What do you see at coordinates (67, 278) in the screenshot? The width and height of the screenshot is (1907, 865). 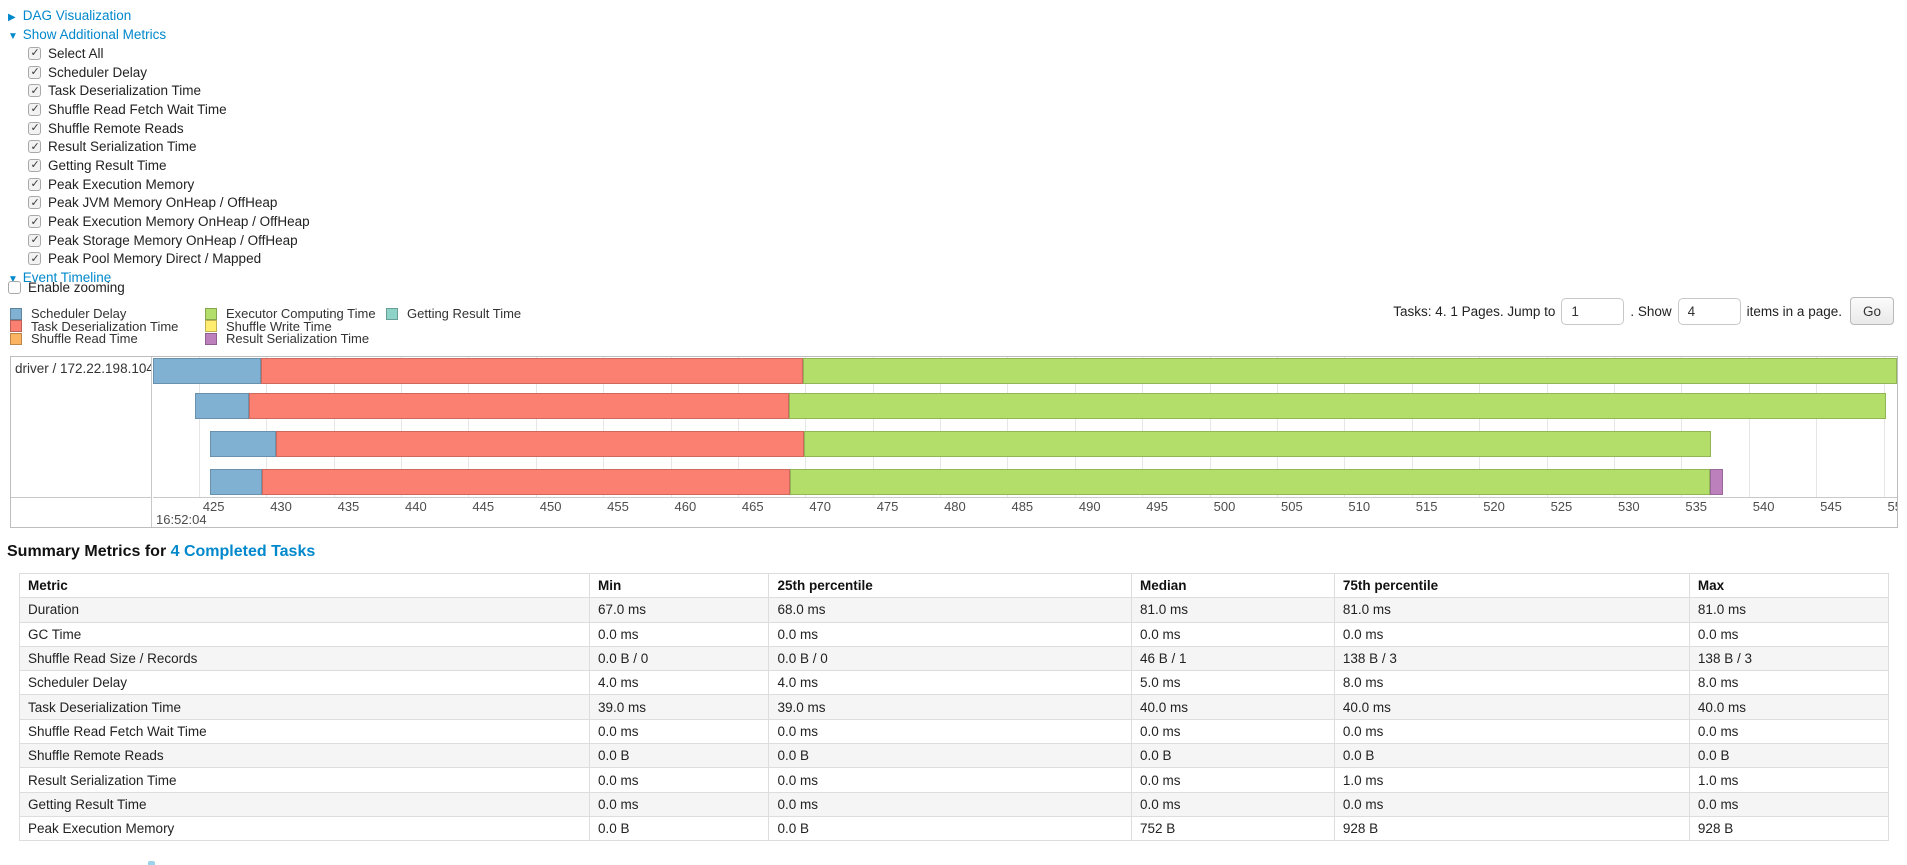 I see `event-timeline-link: Event Timeline` at bounding box center [67, 278].